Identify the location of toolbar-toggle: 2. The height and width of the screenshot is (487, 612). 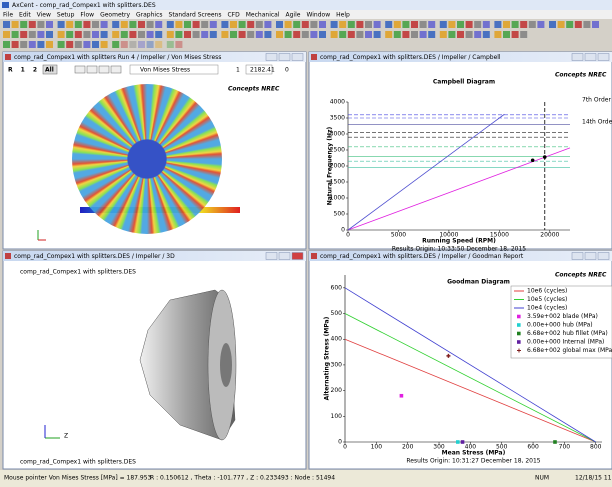
(35, 70).